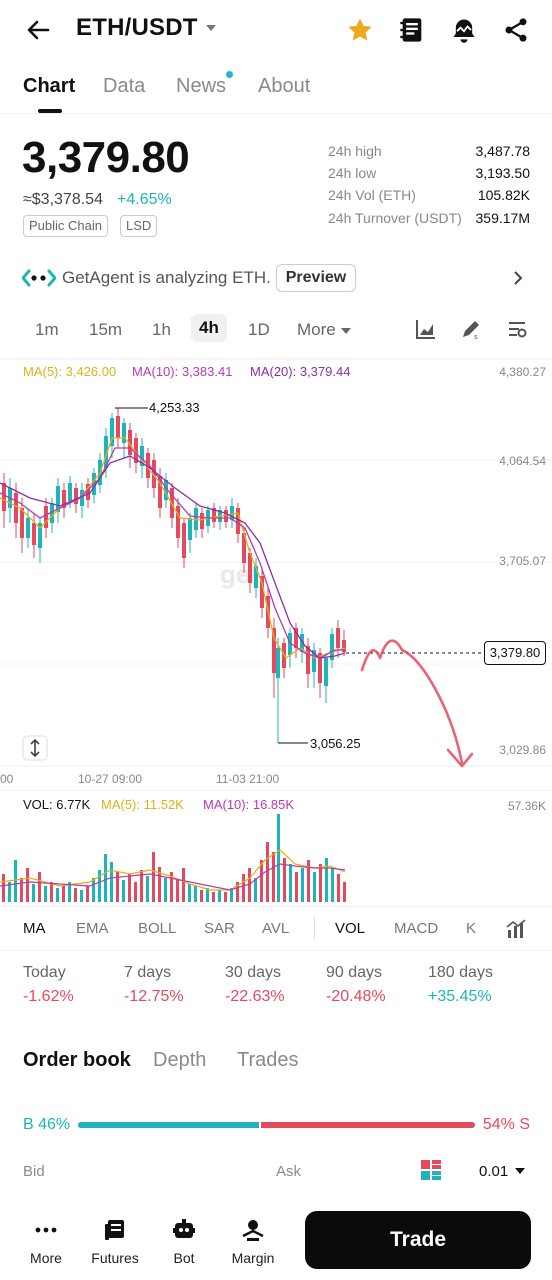 This screenshot has height=1280, width=552. What do you see at coordinates (65, 226) in the screenshot?
I see `tag-public-chain: Public Chain` at bounding box center [65, 226].